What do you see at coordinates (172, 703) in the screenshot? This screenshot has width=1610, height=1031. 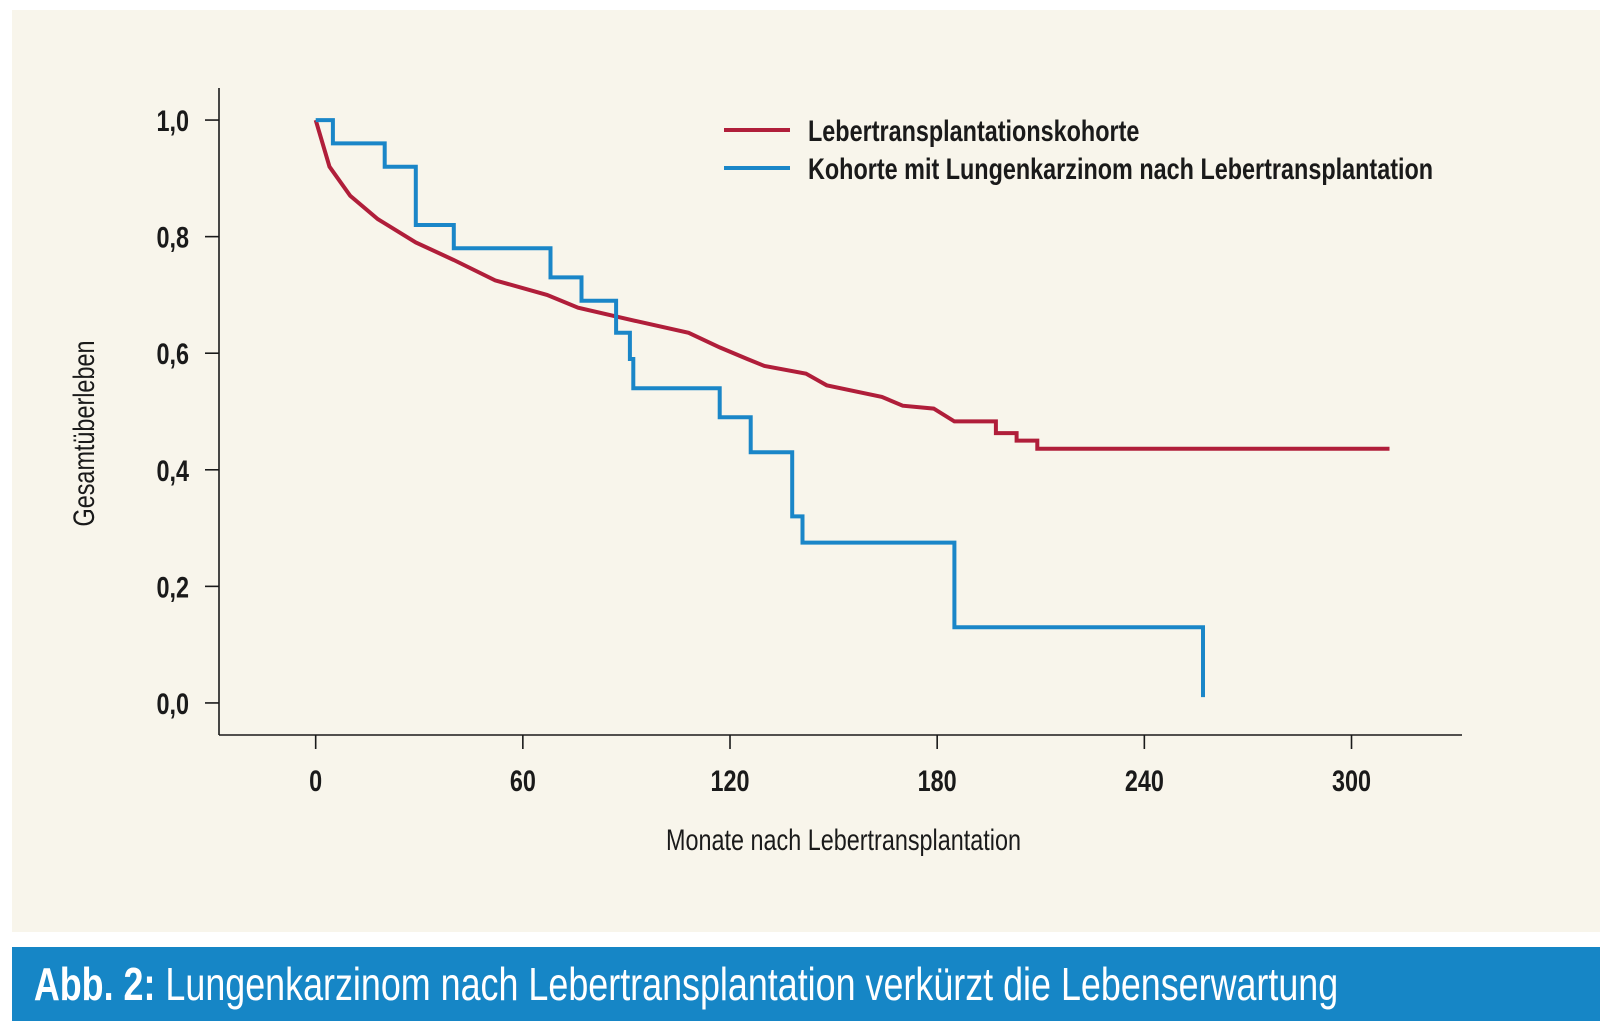 I see `y-tick-label: 0,0` at bounding box center [172, 703].